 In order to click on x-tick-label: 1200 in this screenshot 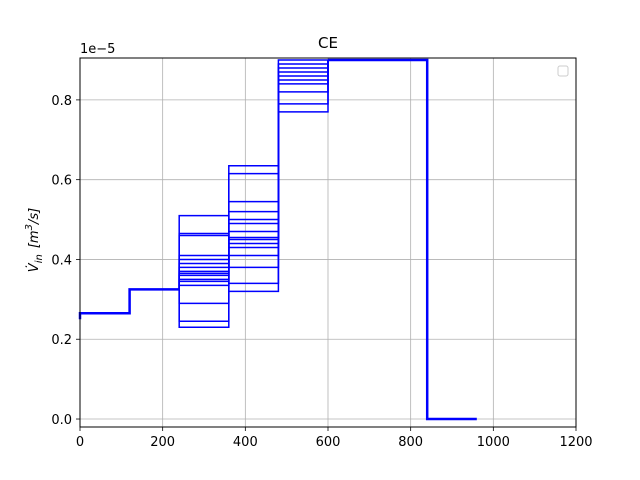, I will do `click(575, 442)`.